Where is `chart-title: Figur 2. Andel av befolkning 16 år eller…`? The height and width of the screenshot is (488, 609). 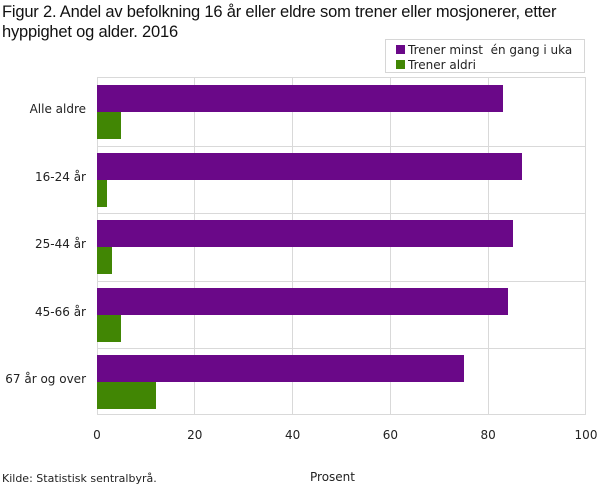
chart-title: Figur 2. Andel av befolkning 16 år eller… is located at coordinates (302, 22).